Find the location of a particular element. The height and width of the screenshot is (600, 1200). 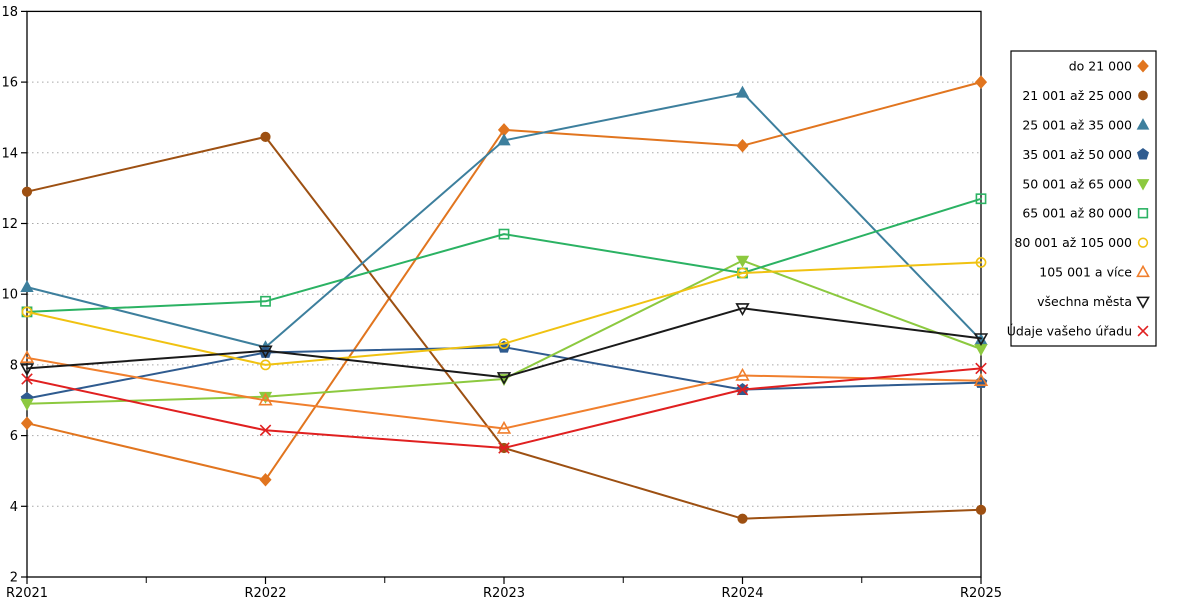

legend-label: 50 001 až 65 000 is located at coordinates (1077, 183).